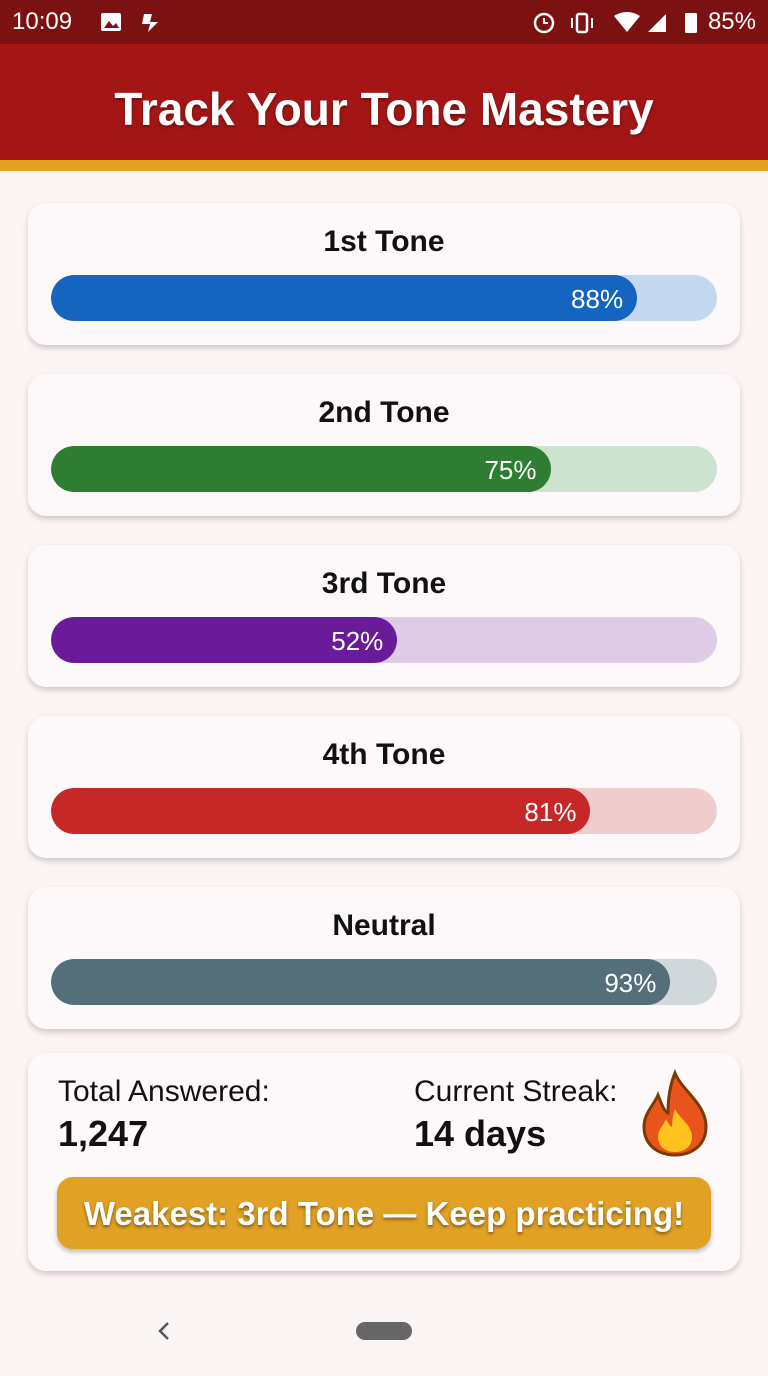 This screenshot has width=768, height=1376. Describe the element at coordinates (384, 1213) in the screenshot. I see `weakest-banner: Weakest: 3rd Tone — Keep practicing!` at that location.